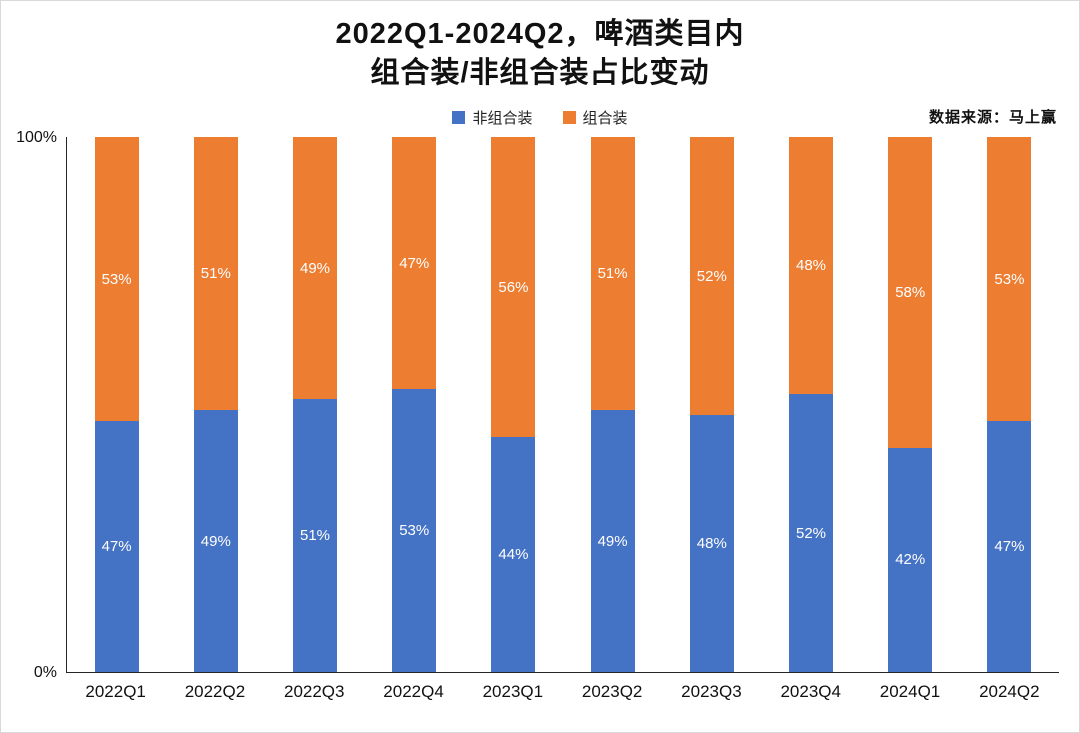 The image size is (1080, 733). I want to click on legend: 非组合装 组合装, so click(540, 117).